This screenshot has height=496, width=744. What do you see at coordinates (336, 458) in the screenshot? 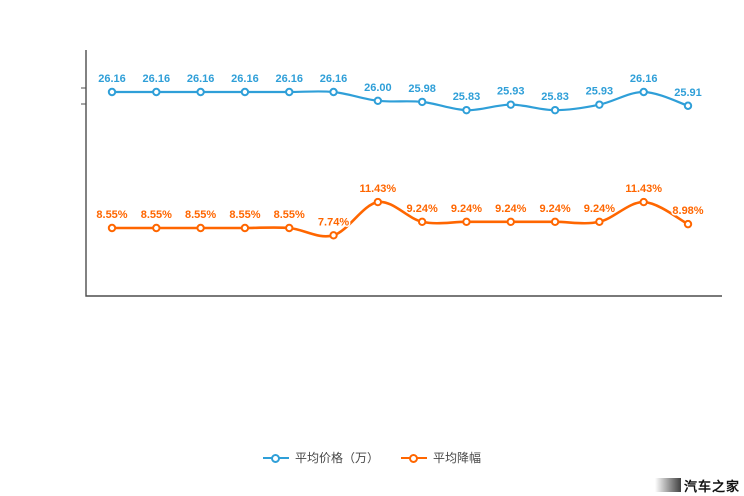
I see `legend-label-average-price: 平均价格（万）` at bounding box center [336, 458].